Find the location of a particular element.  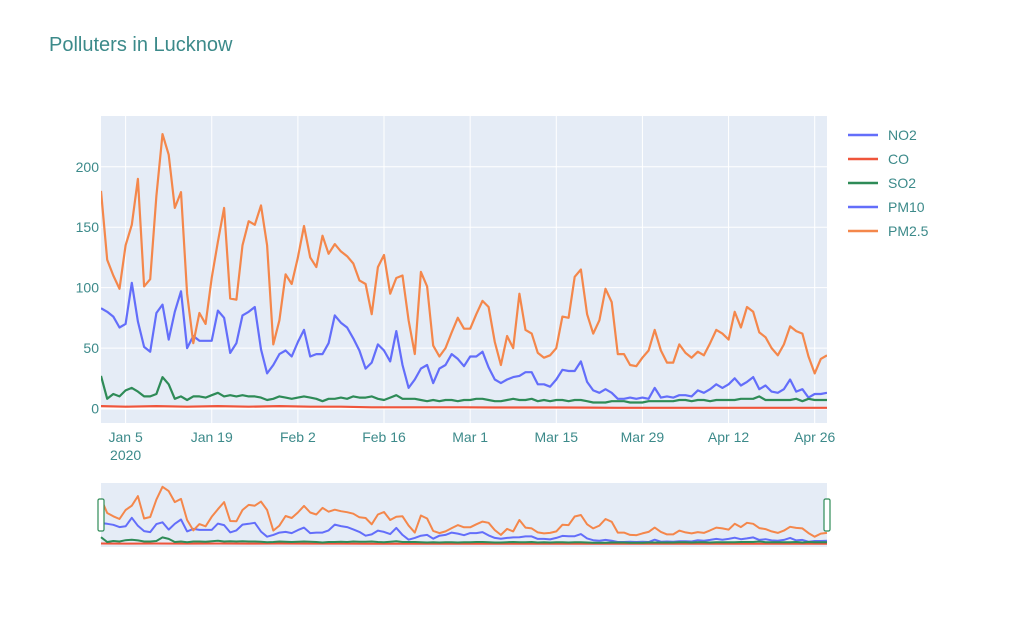

legend-label: NO2 is located at coordinates (902, 135).